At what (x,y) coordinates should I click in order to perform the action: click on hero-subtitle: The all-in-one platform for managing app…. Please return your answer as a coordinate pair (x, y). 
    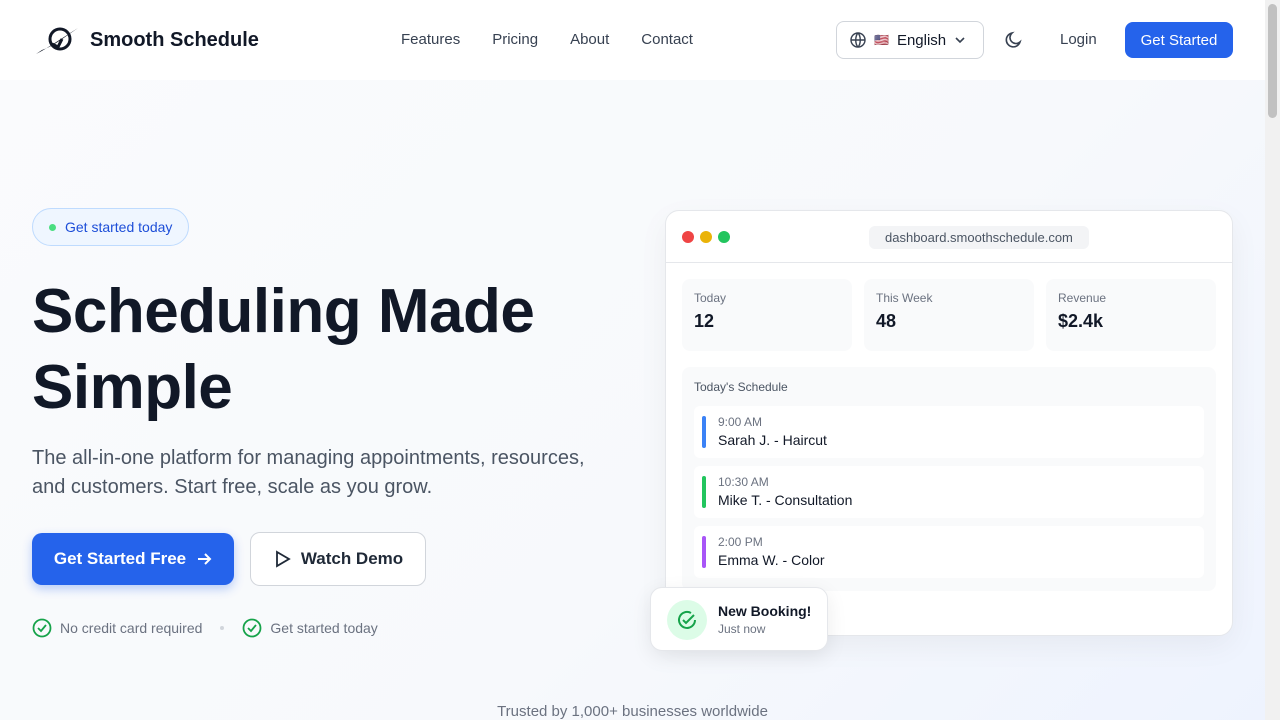
    Looking at the image, I should click on (308, 472).